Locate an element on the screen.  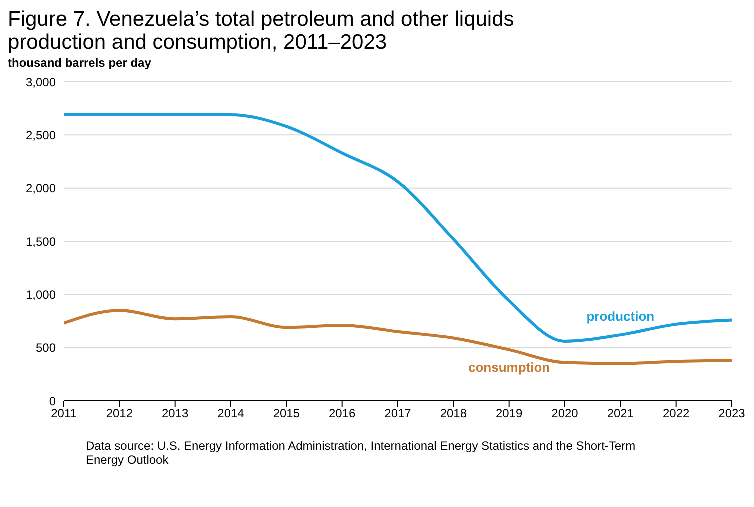
x-tick-label: 2023 is located at coordinates (732, 413).